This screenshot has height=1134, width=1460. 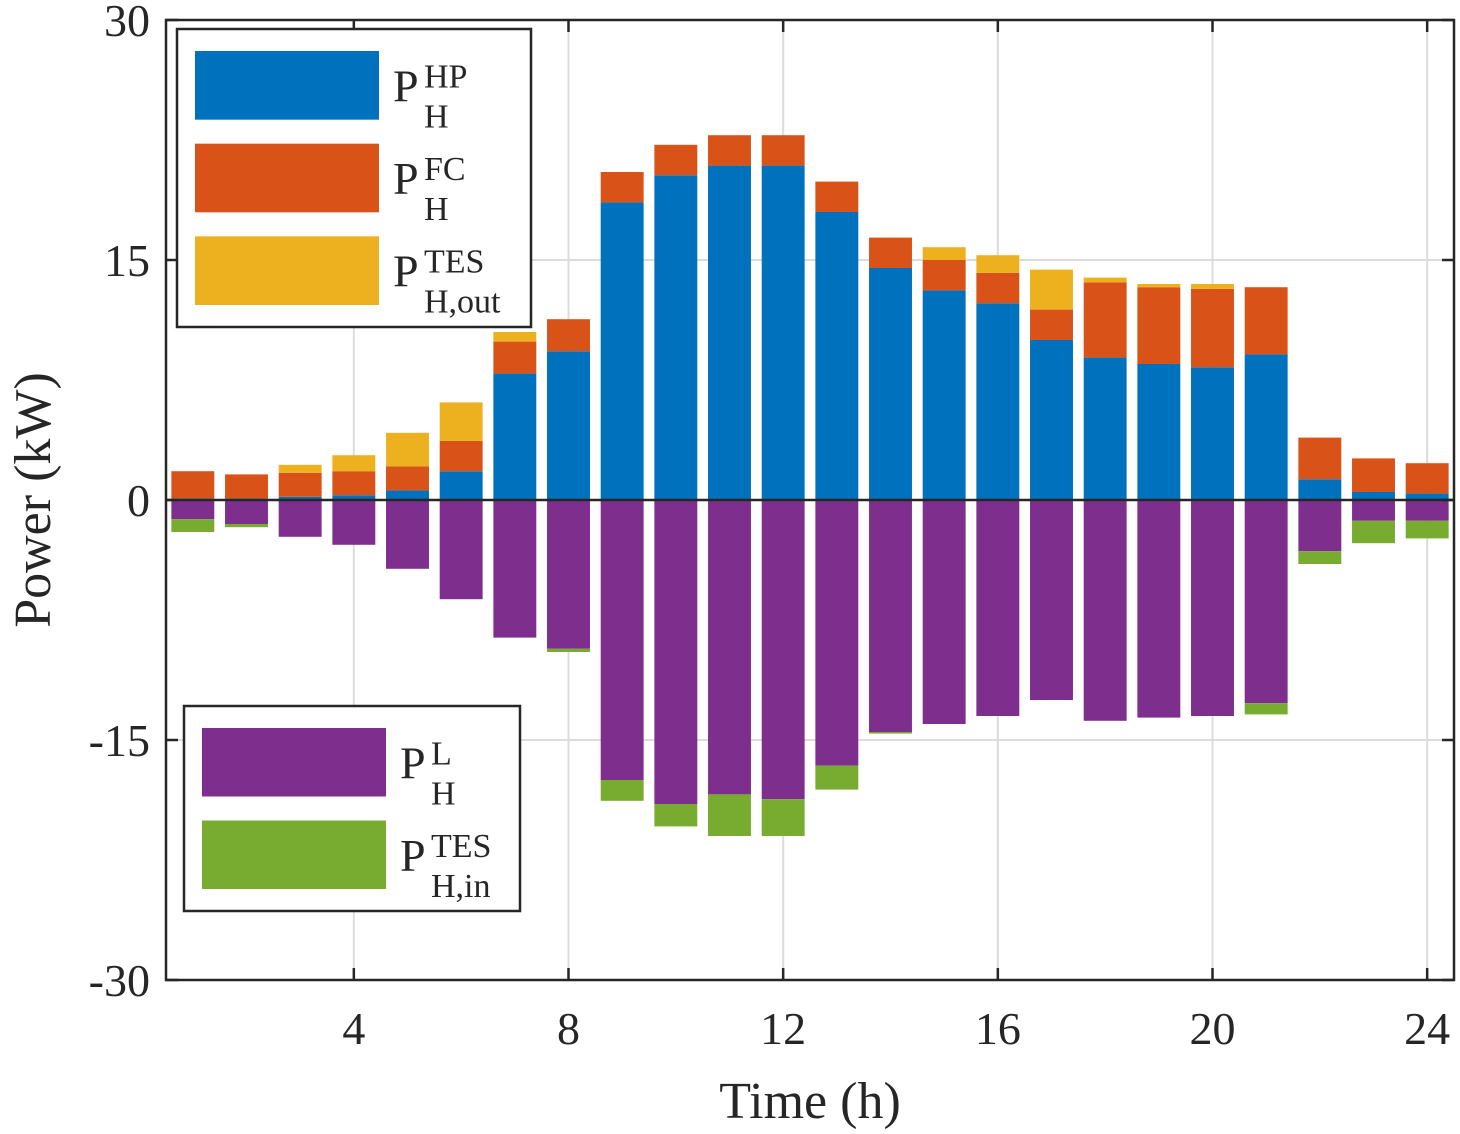 What do you see at coordinates (1213, 1028) in the screenshot?
I see `x-tick-label: 20` at bounding box center [1213, 1028].